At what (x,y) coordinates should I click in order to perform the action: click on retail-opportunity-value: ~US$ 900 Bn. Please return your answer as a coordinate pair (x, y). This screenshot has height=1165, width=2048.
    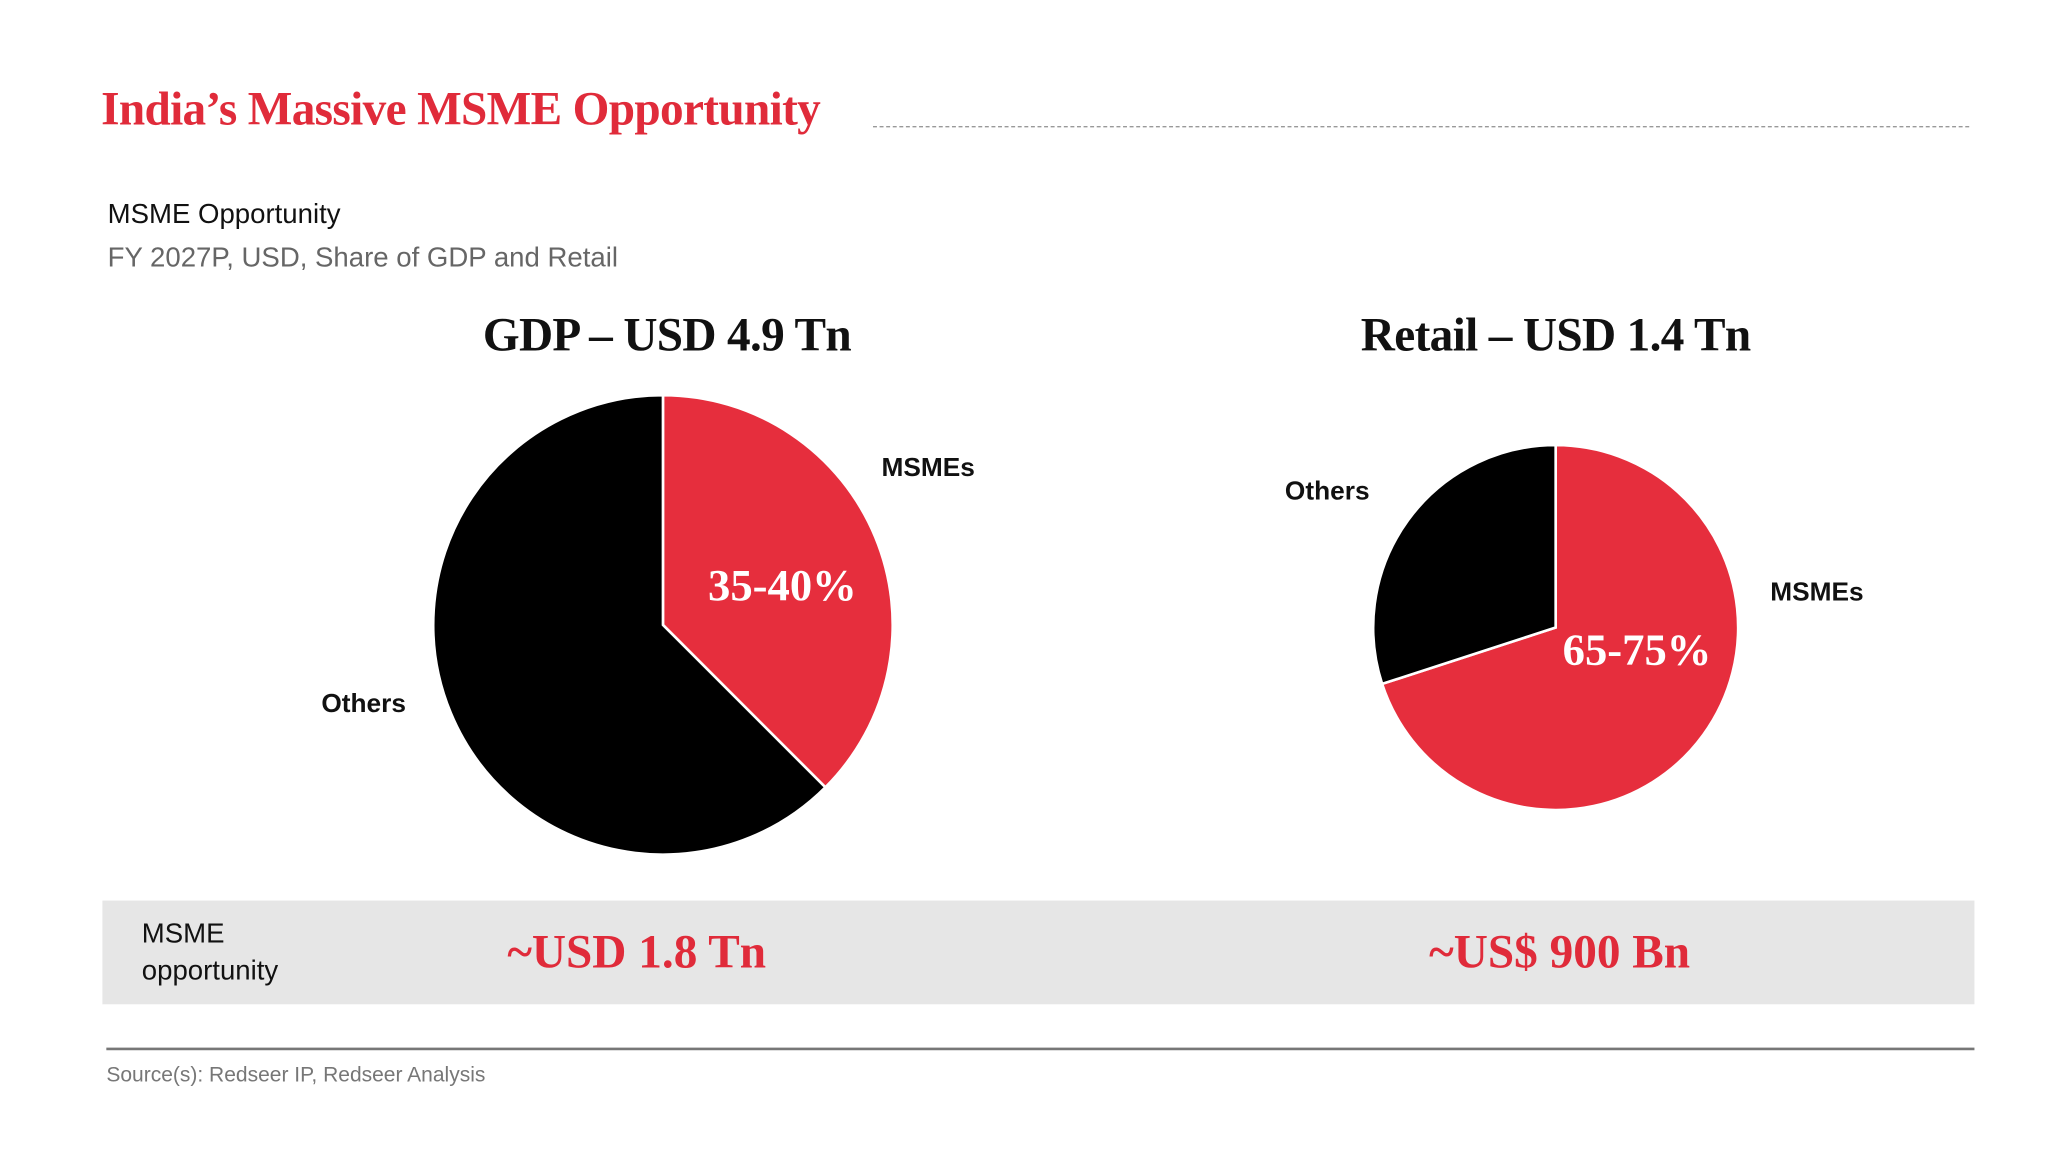
    Looking at the image, I should click on (1560, 952).